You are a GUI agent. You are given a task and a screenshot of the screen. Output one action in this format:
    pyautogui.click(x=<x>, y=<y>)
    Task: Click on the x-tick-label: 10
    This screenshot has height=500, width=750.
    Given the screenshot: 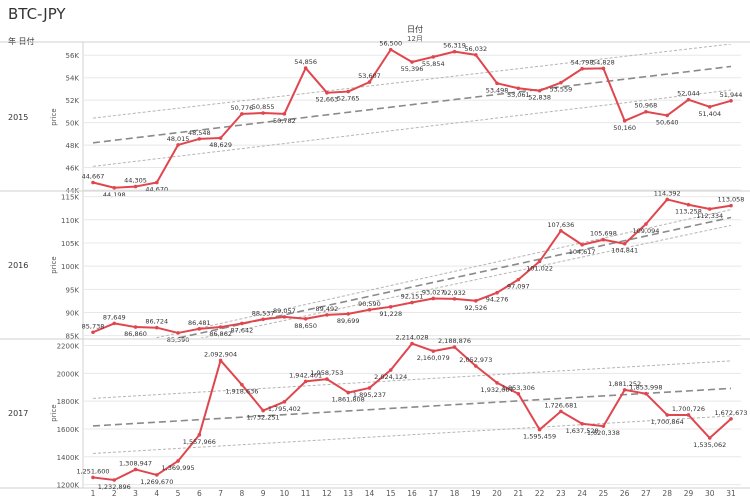 What is the action you would take?
    pyautogui.click(x=285, y=493)
    